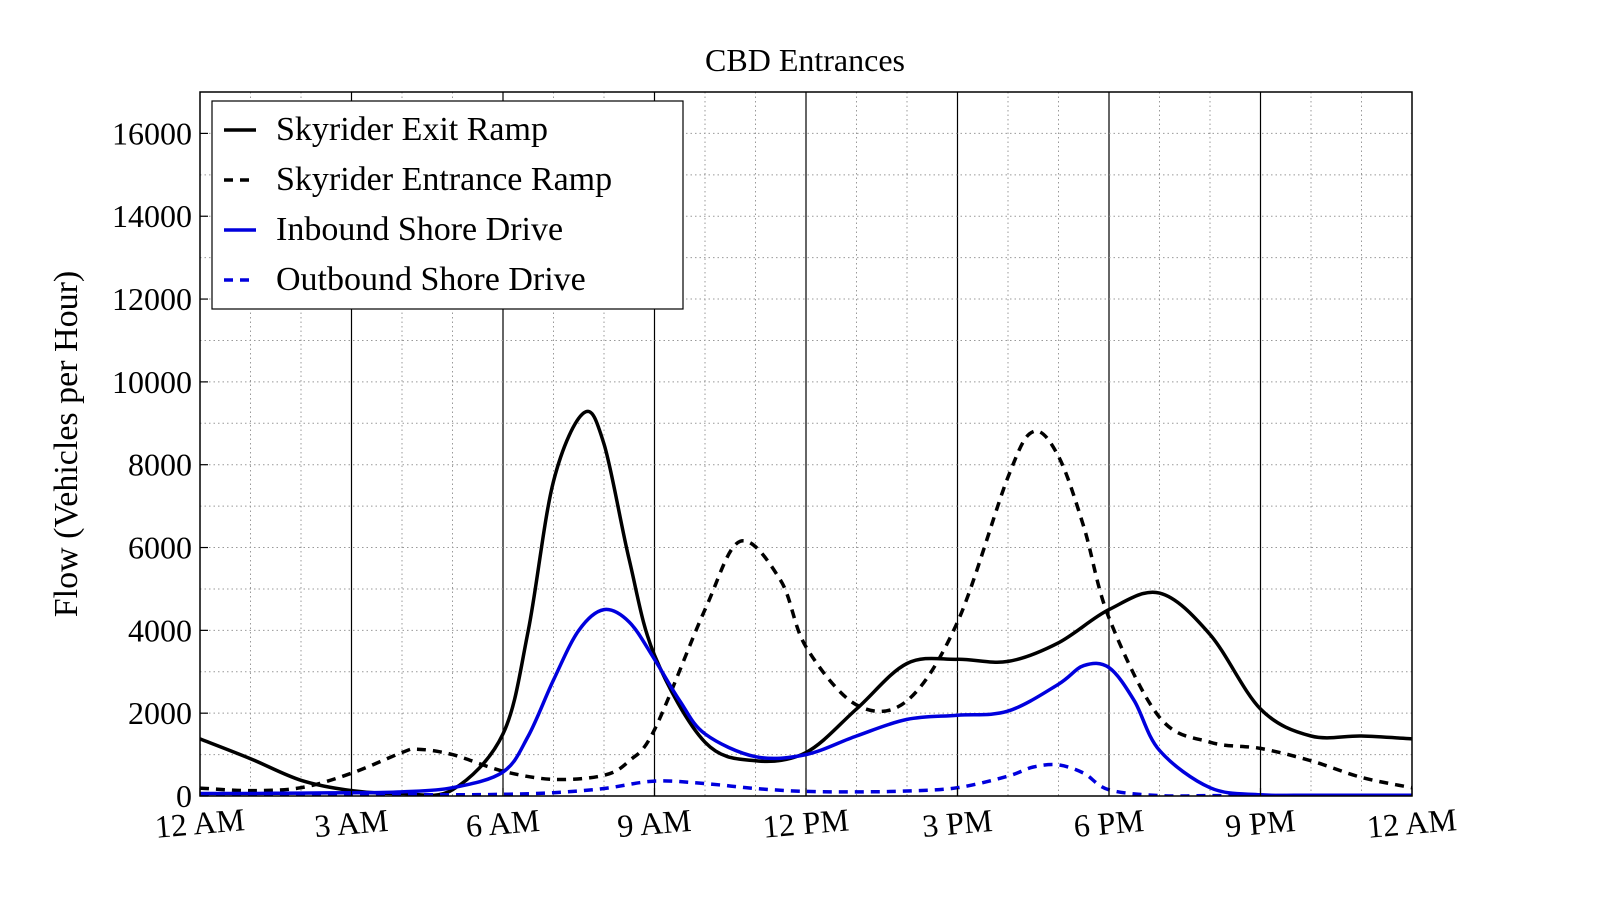 The height and width of the screenshot is (900, 1600). Describe the element at coordinates (431, 279) in the screenshot. I see `legend-label-outbound-shore-drive: Outbound Shore Drive` at that location.